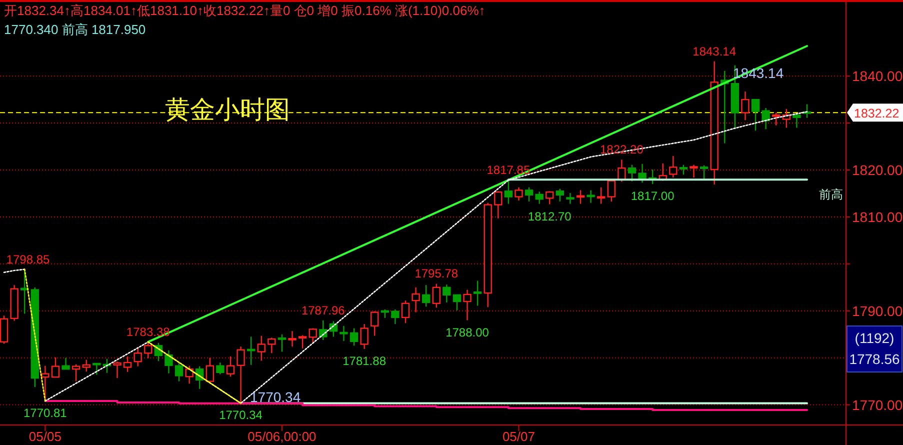  Describe the element at coordinates (877, 310) in the screenshot. I see `y-tick-label: 1790.00` at that location.